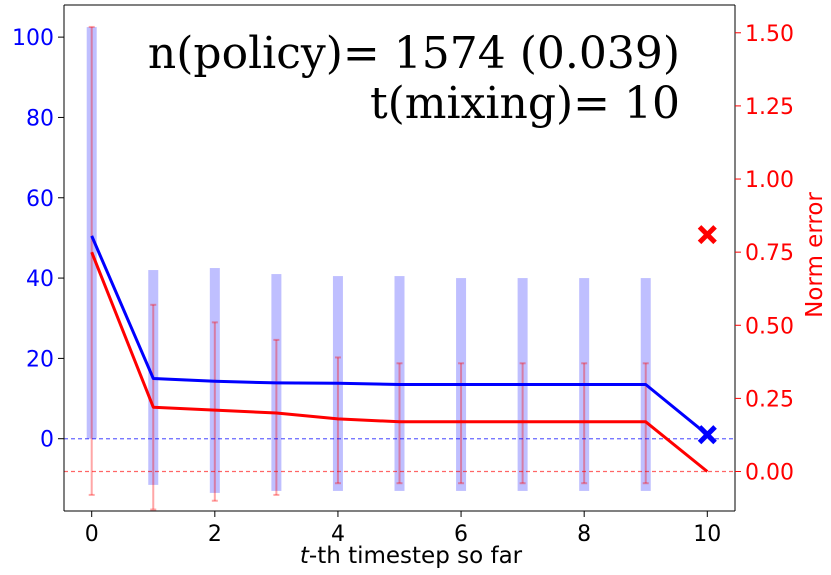  Describe the element at coordinates (91, 233) in the screenshot. I see `blue-band-bar` at that location.